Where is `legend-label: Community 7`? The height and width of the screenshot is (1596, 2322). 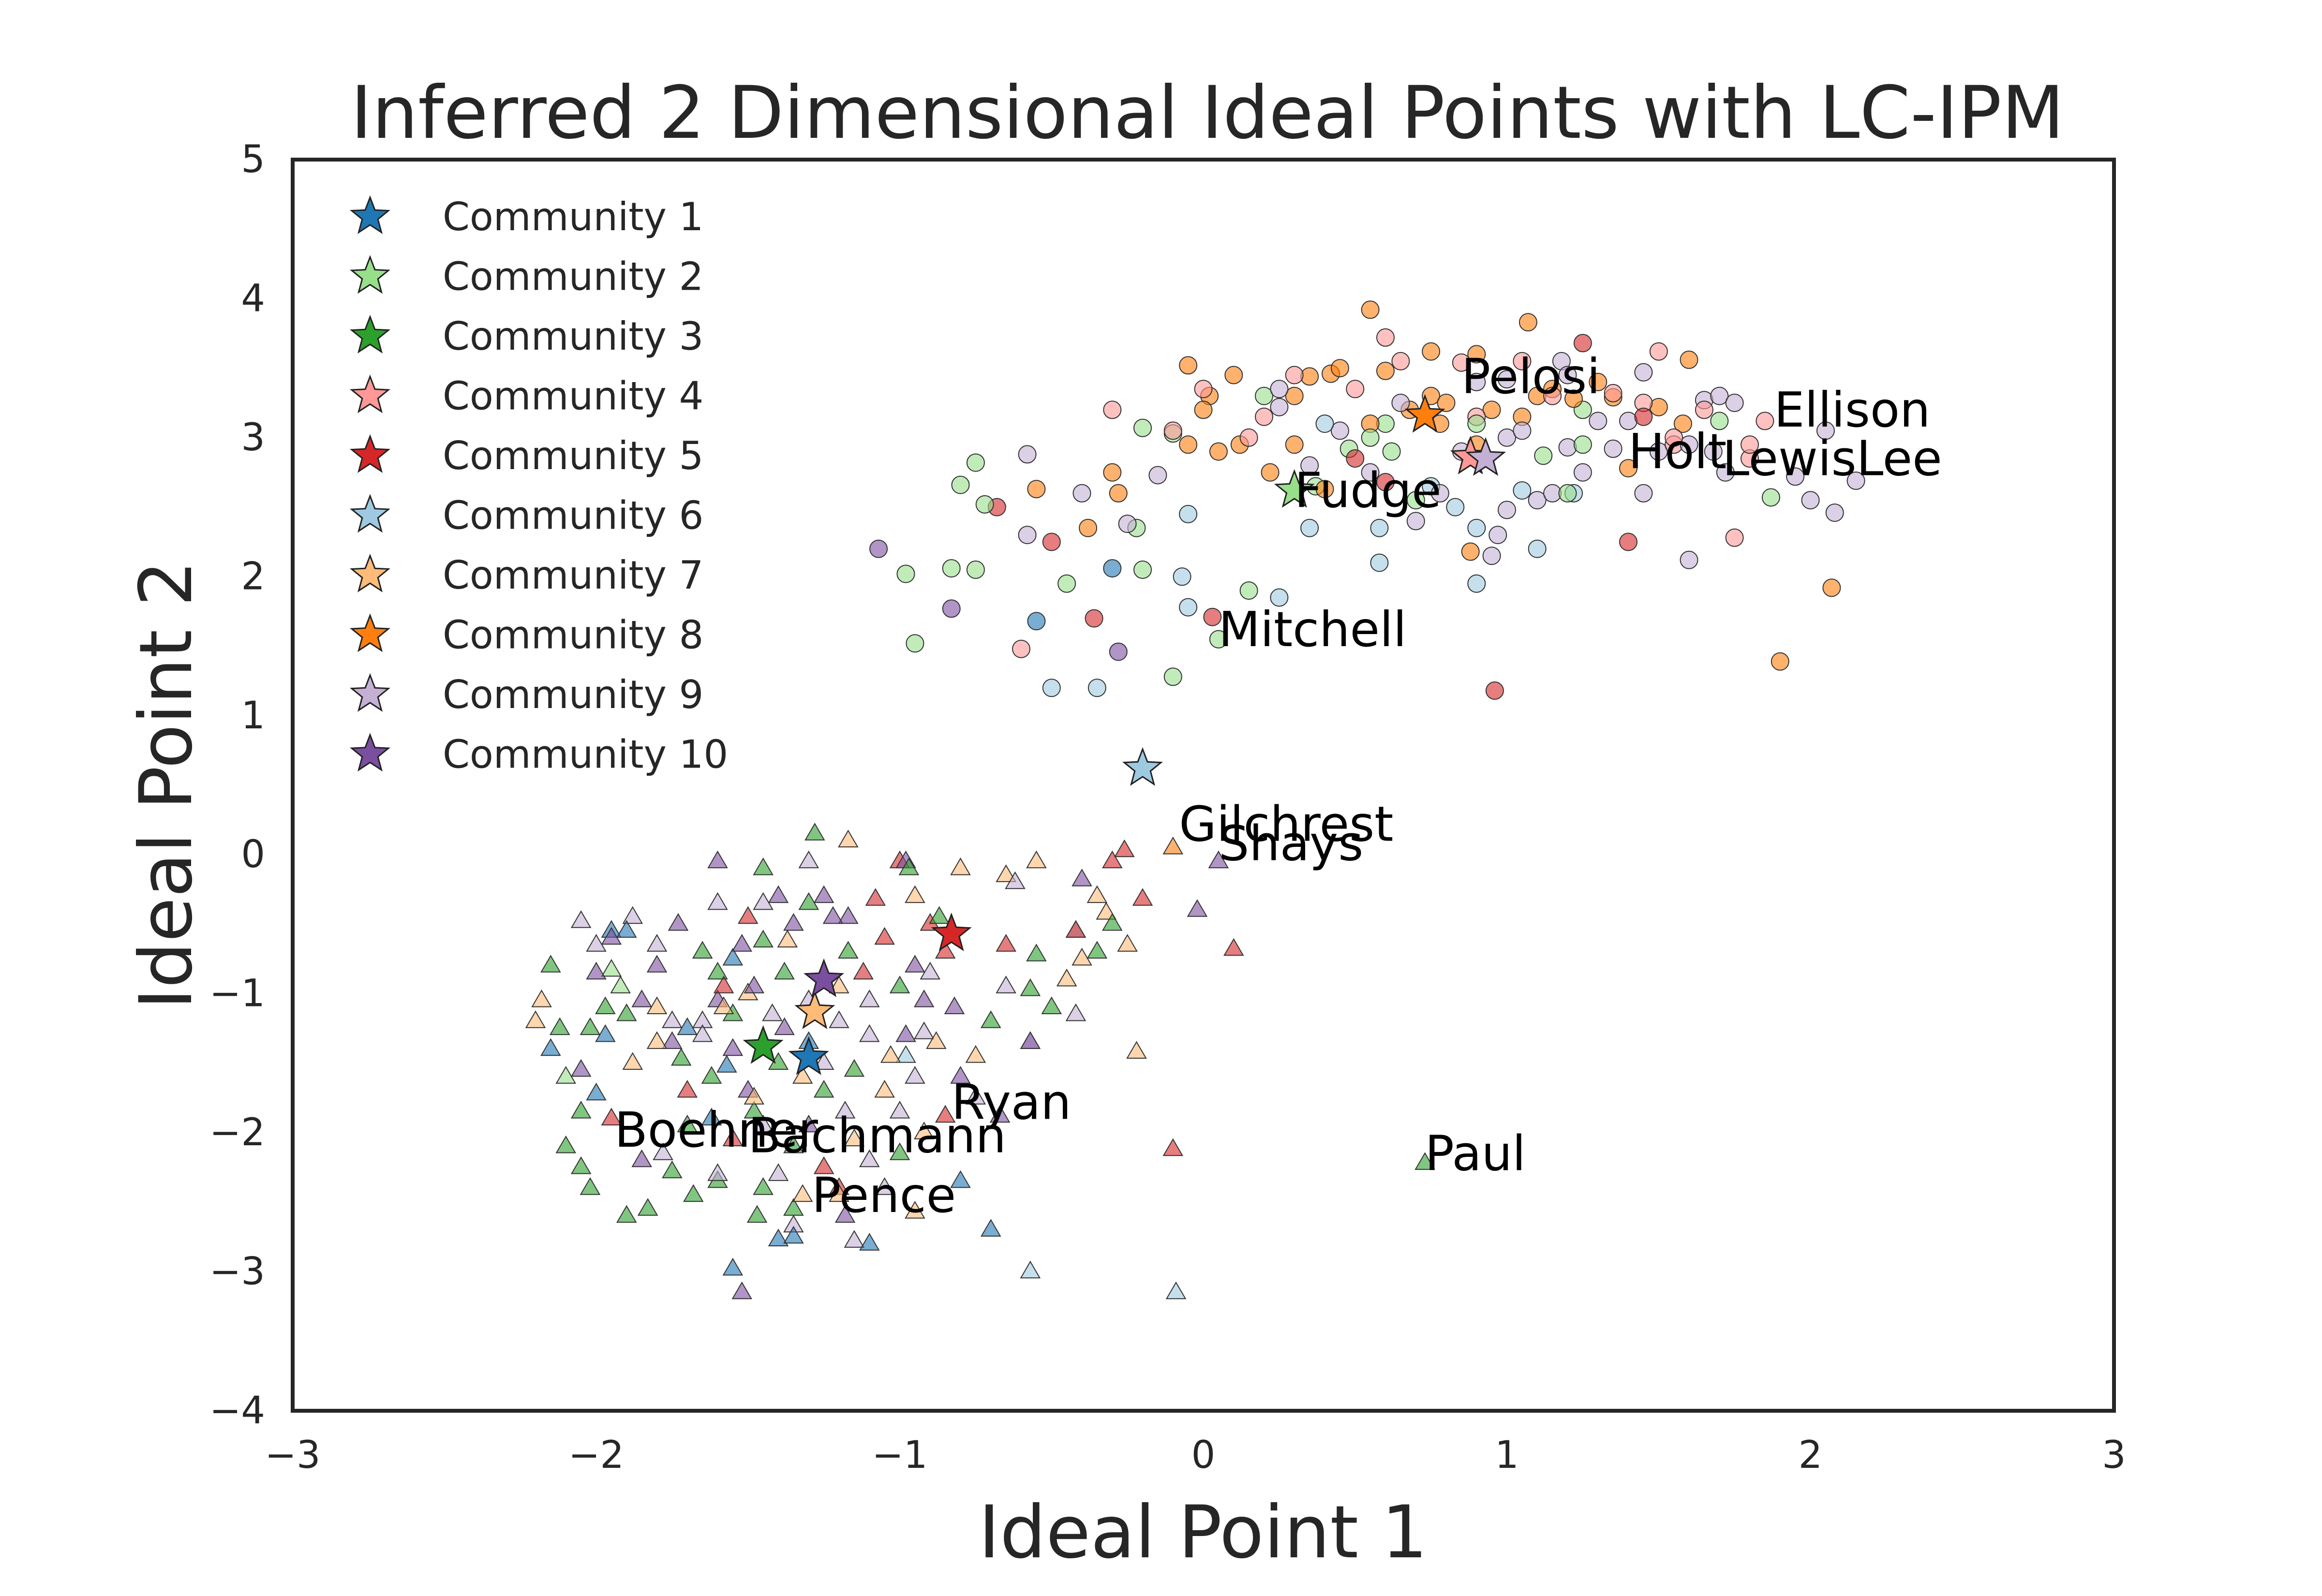 legend-label: Community 7 is located at coordinates (573, 575).